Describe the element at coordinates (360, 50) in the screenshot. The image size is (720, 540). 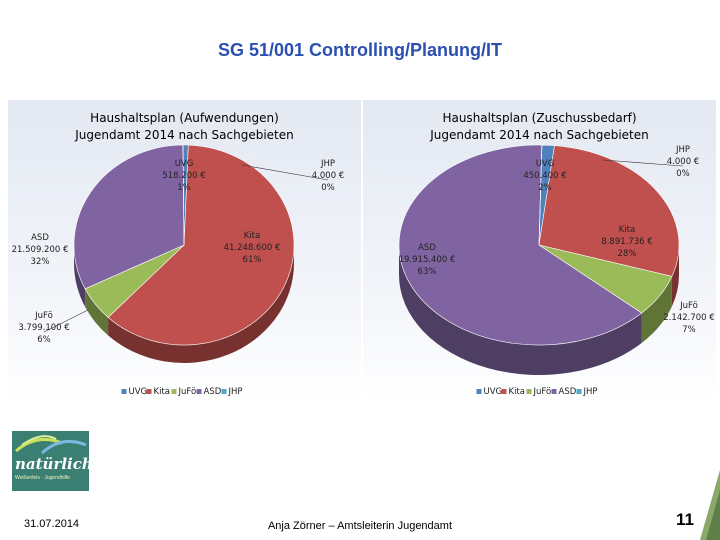
I see `slide-title: SG 51/001 Controlling/Planung/IT` at that location.